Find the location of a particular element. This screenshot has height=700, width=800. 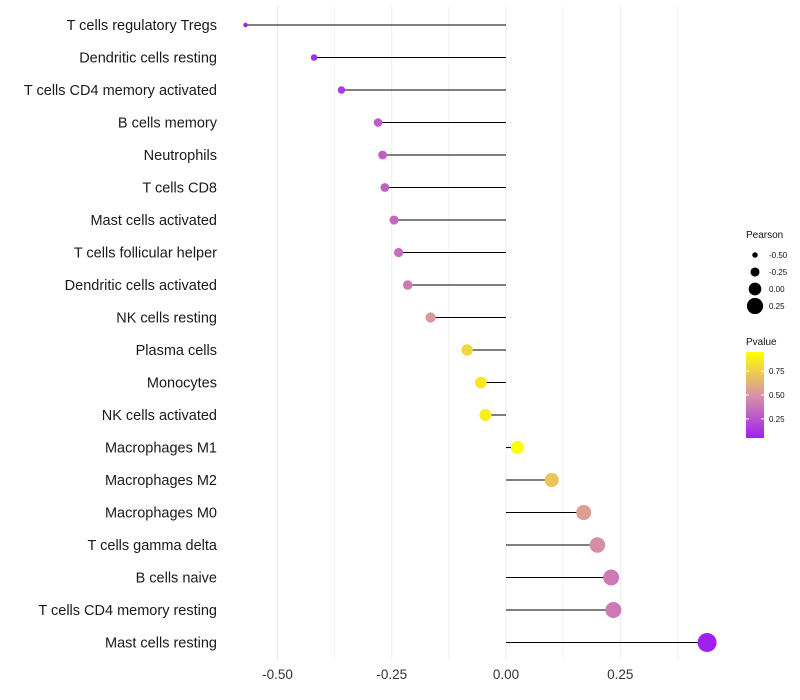

legend-pvalue-label: 0.25 is located at coordinates (777, 419).